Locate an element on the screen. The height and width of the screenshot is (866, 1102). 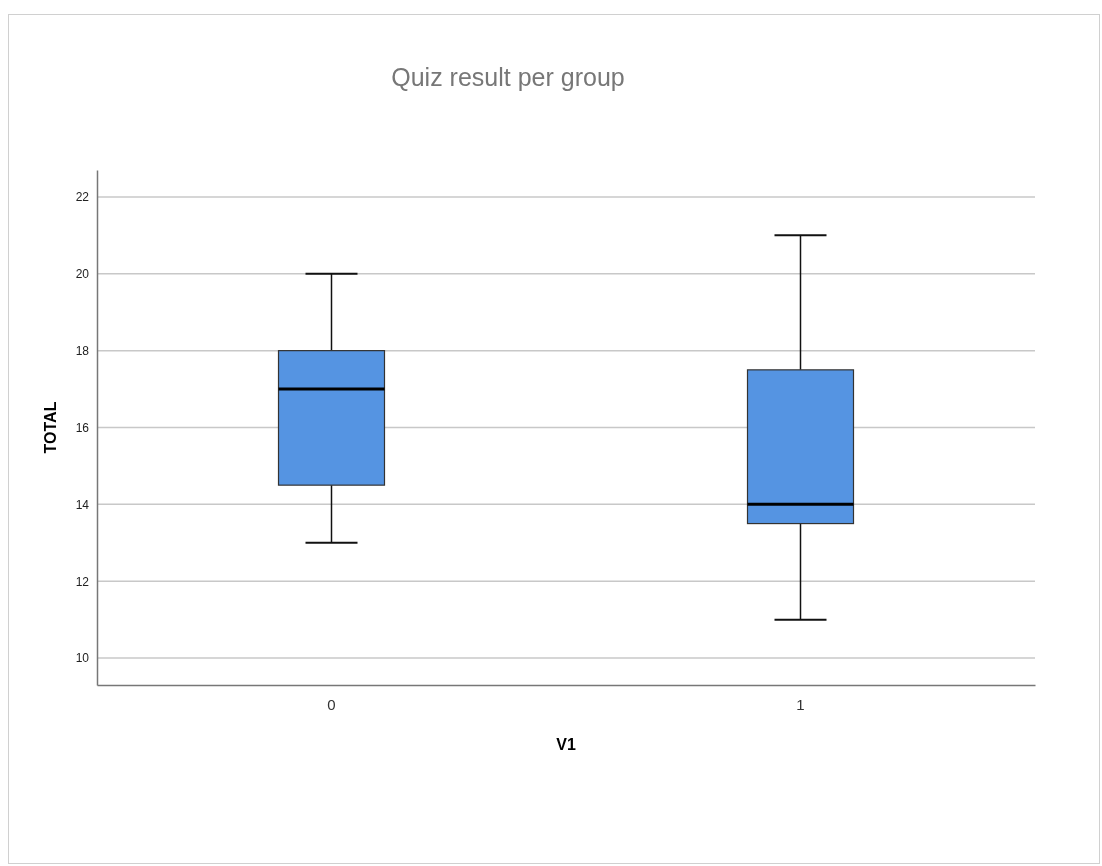
y-tick-label: 16 is located at coordinates (82, 427).